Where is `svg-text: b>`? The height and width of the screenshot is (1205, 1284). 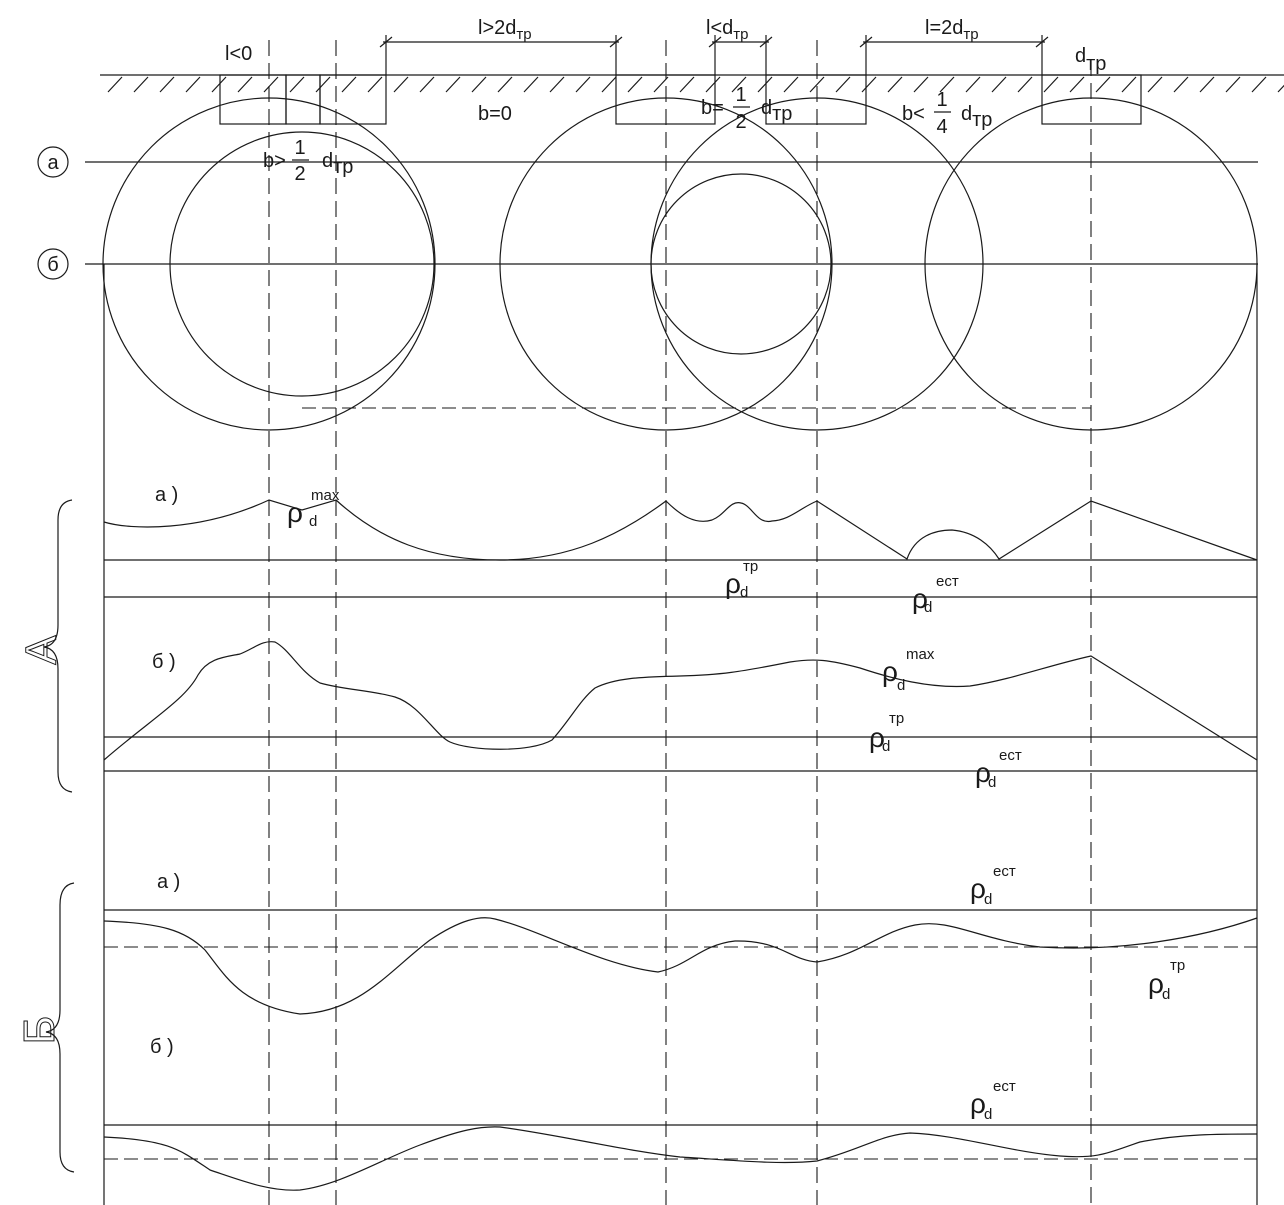 svg-text: b> is located at coordinates (274, 161).